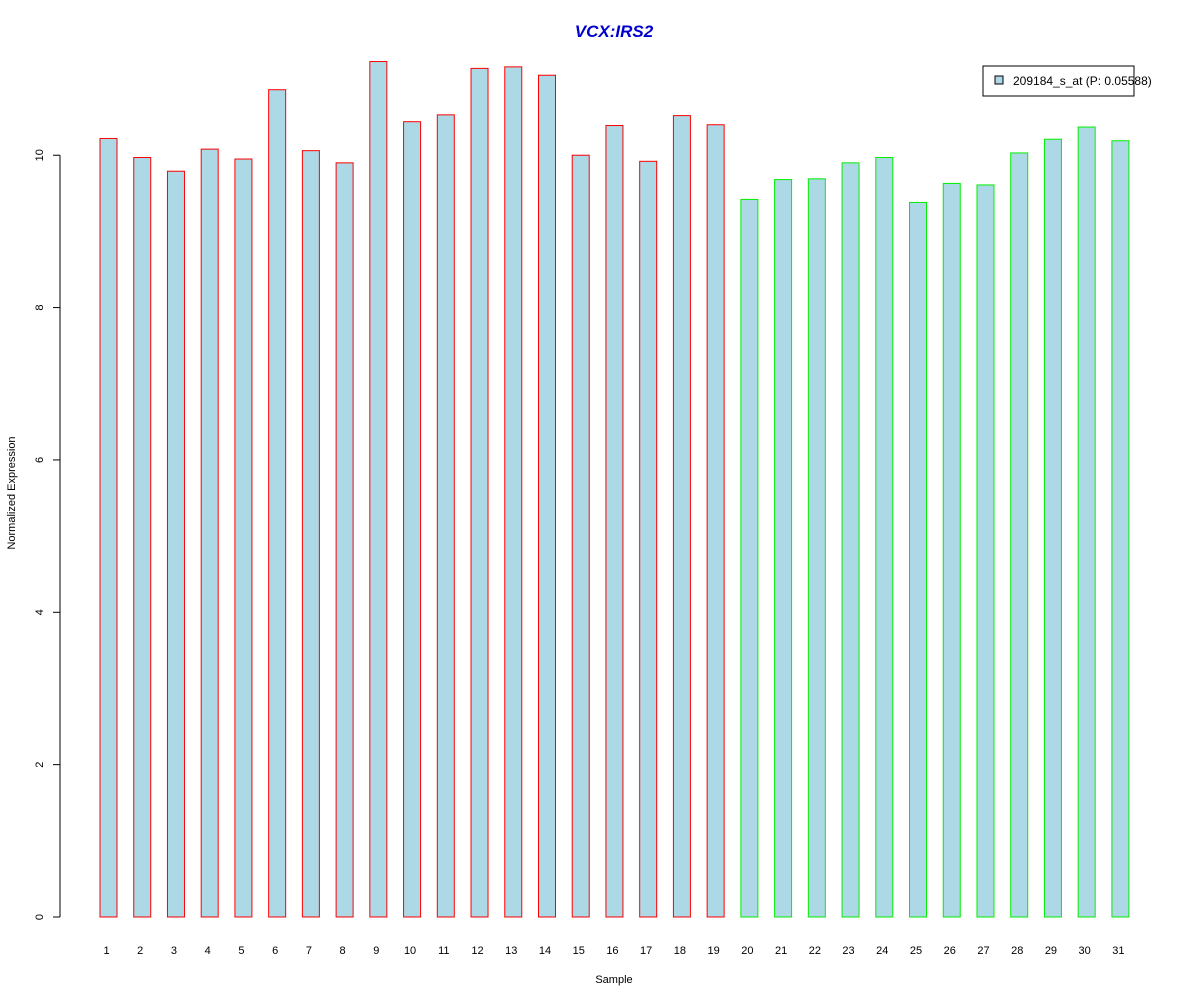 This screenshot has width=1200, height=1000. Describe the element at coordinates (376, 951) in the screenshot. I see `x-tick-label: 9` at that location.